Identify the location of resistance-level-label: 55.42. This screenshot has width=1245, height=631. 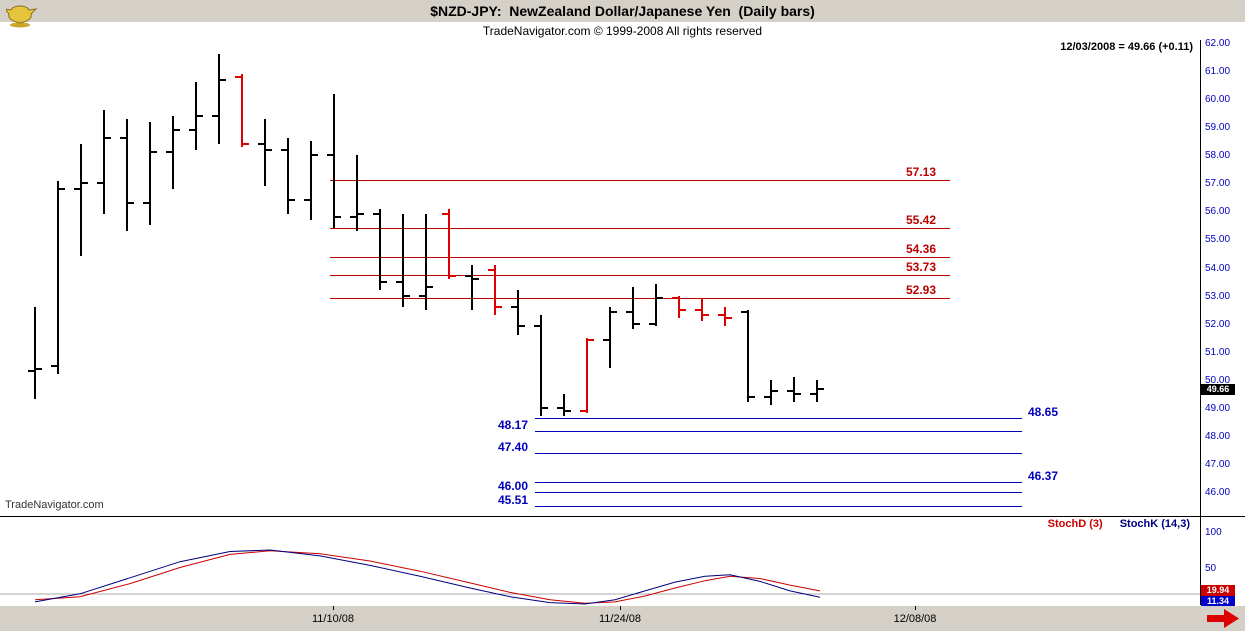
(921, 219).